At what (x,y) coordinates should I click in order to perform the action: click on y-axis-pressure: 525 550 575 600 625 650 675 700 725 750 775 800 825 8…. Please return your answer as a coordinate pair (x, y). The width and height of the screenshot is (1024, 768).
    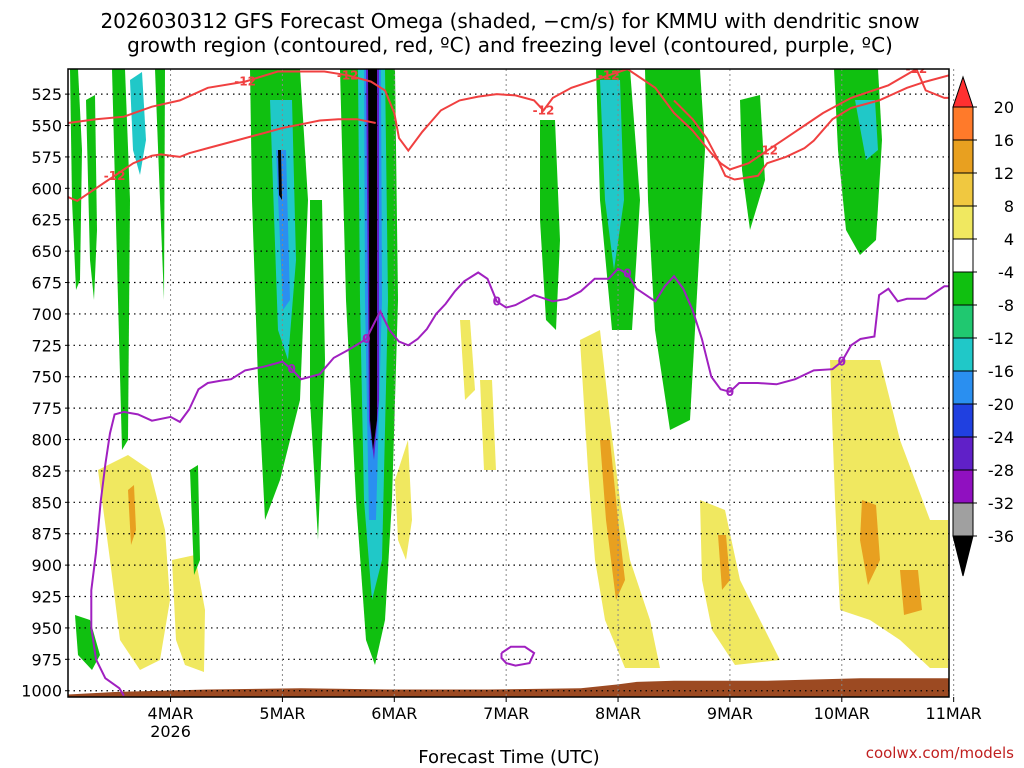
    Looking at the image, I should click on (44, 393).